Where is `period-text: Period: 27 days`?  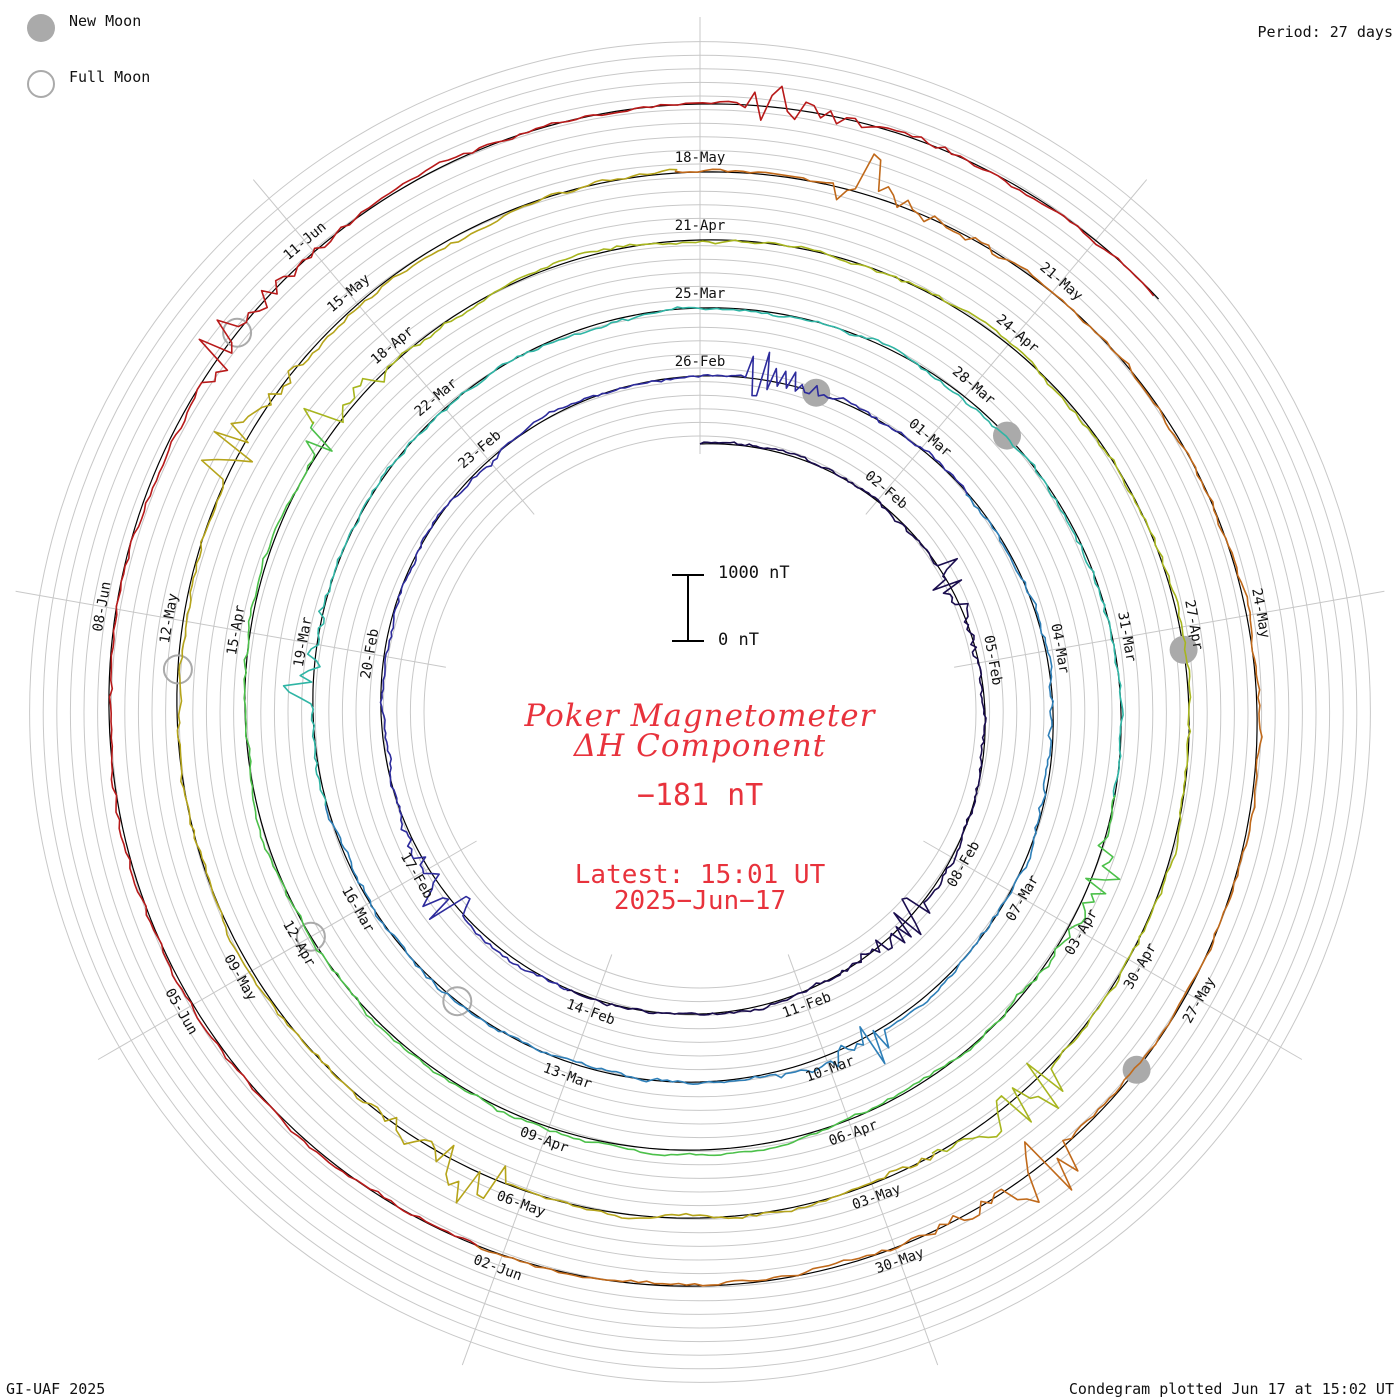
period-text: Period: 27 days is located at coordinates (1325, 32).